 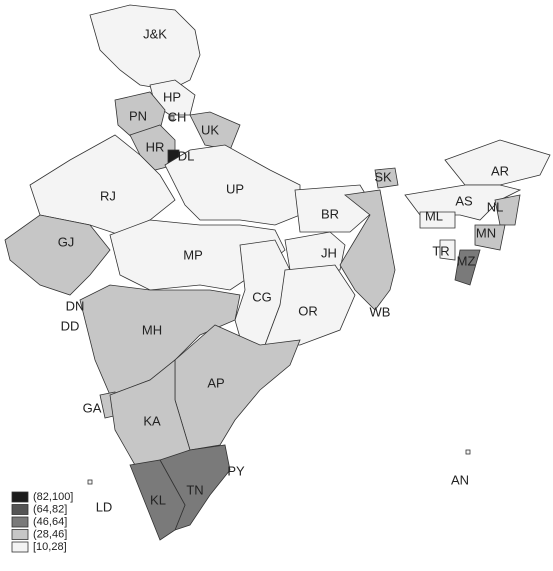 What do you see at coordinates (210, 129) in the screenshot?
I see `region-label: UK` at bounding box center [210, 129].